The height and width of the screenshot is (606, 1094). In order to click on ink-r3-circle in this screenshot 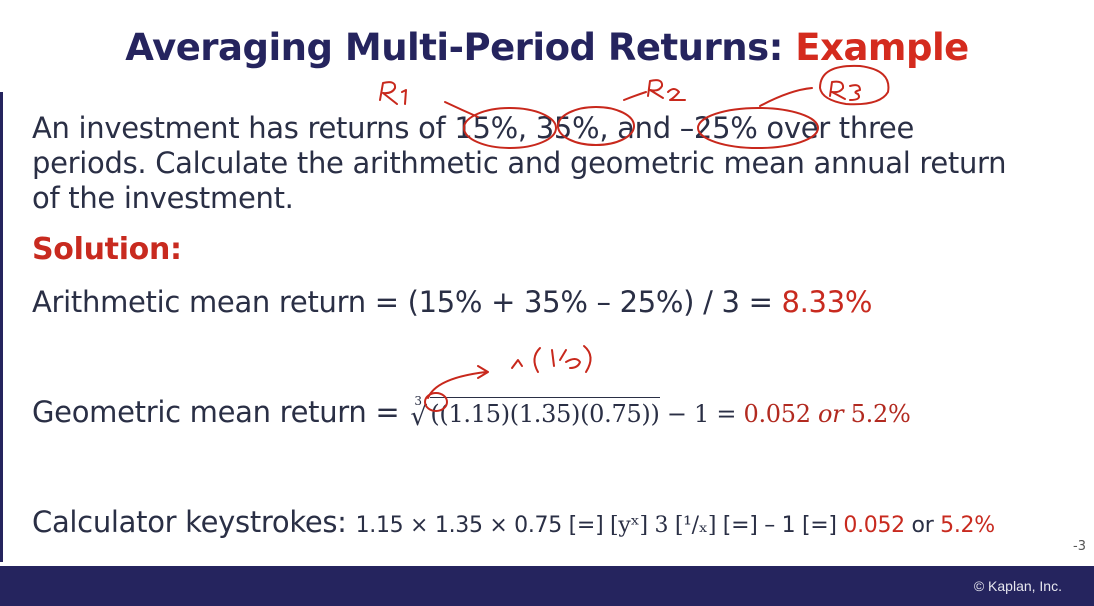, I will do `click(854, 85)`.